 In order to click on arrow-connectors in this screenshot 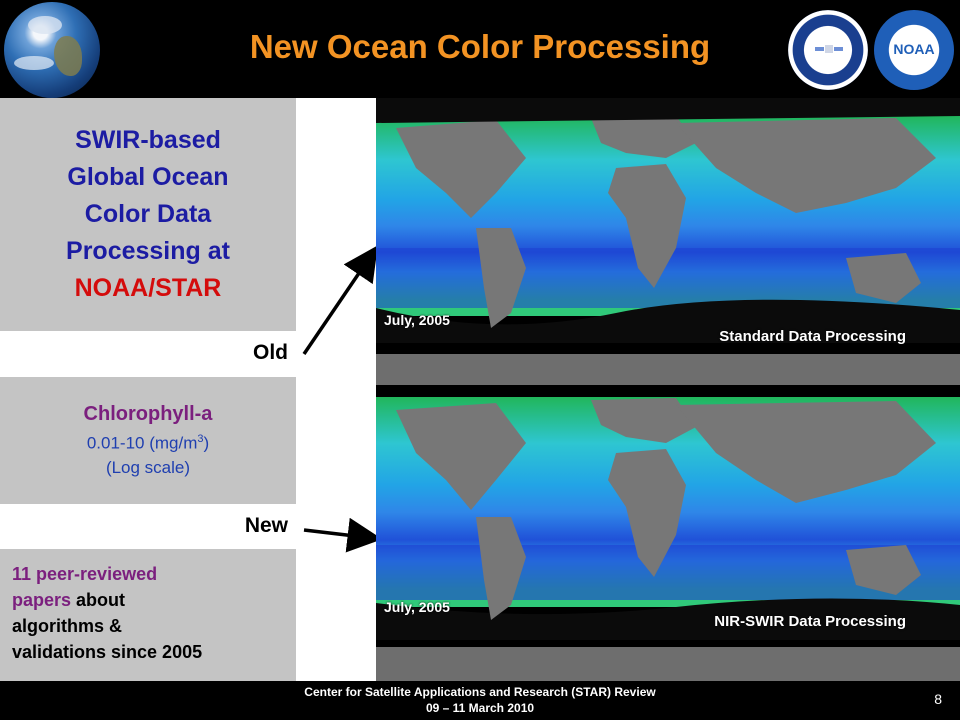, I will do `click(339, 399)`.